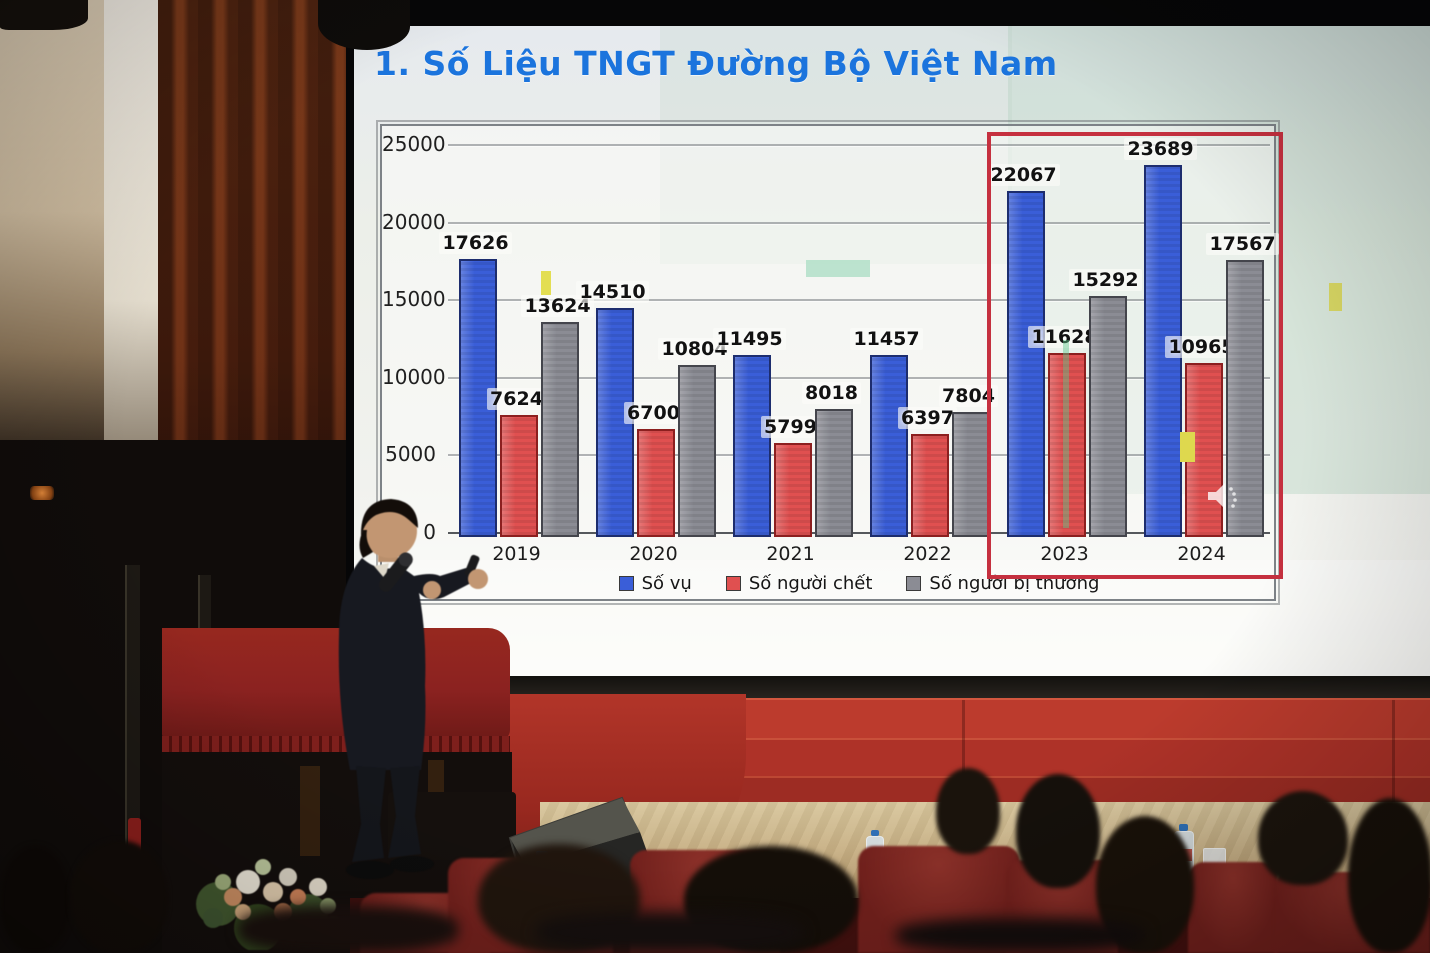  Describe the element at coordinates (336, 684) in the screenshot. I see `red-covered-piano` at that location.